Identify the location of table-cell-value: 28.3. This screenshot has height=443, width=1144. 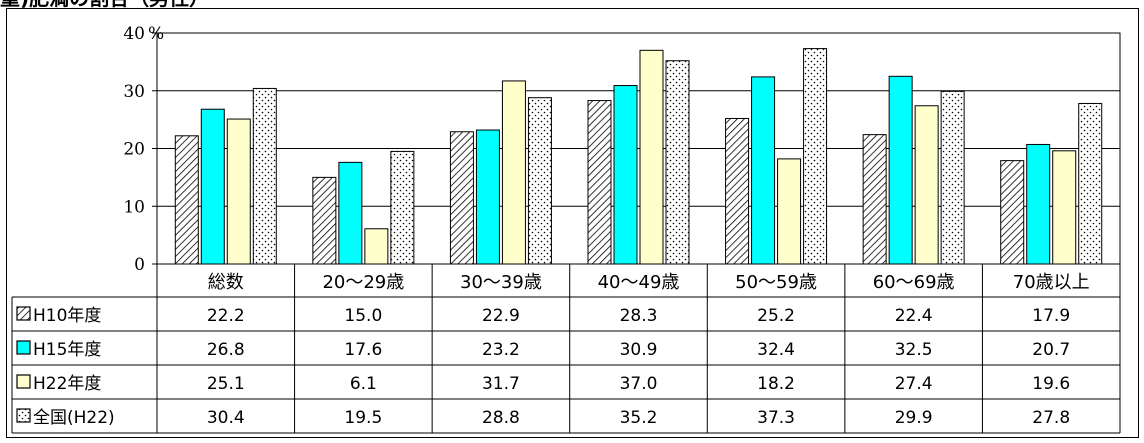
(639, 316).